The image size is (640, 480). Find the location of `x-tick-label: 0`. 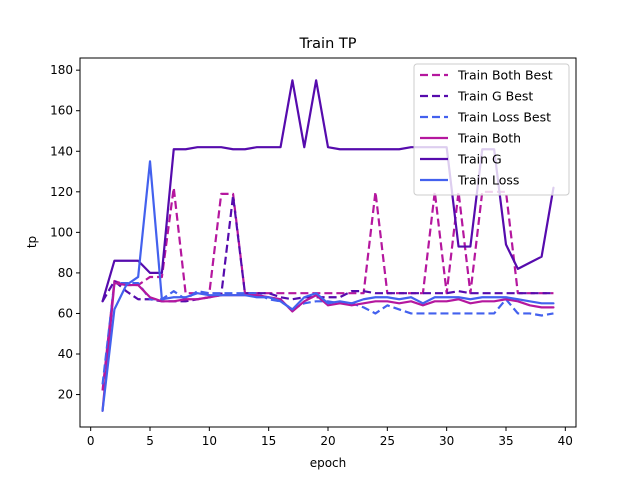

x-tick-label: 0 is located at coordinates (91, 441).